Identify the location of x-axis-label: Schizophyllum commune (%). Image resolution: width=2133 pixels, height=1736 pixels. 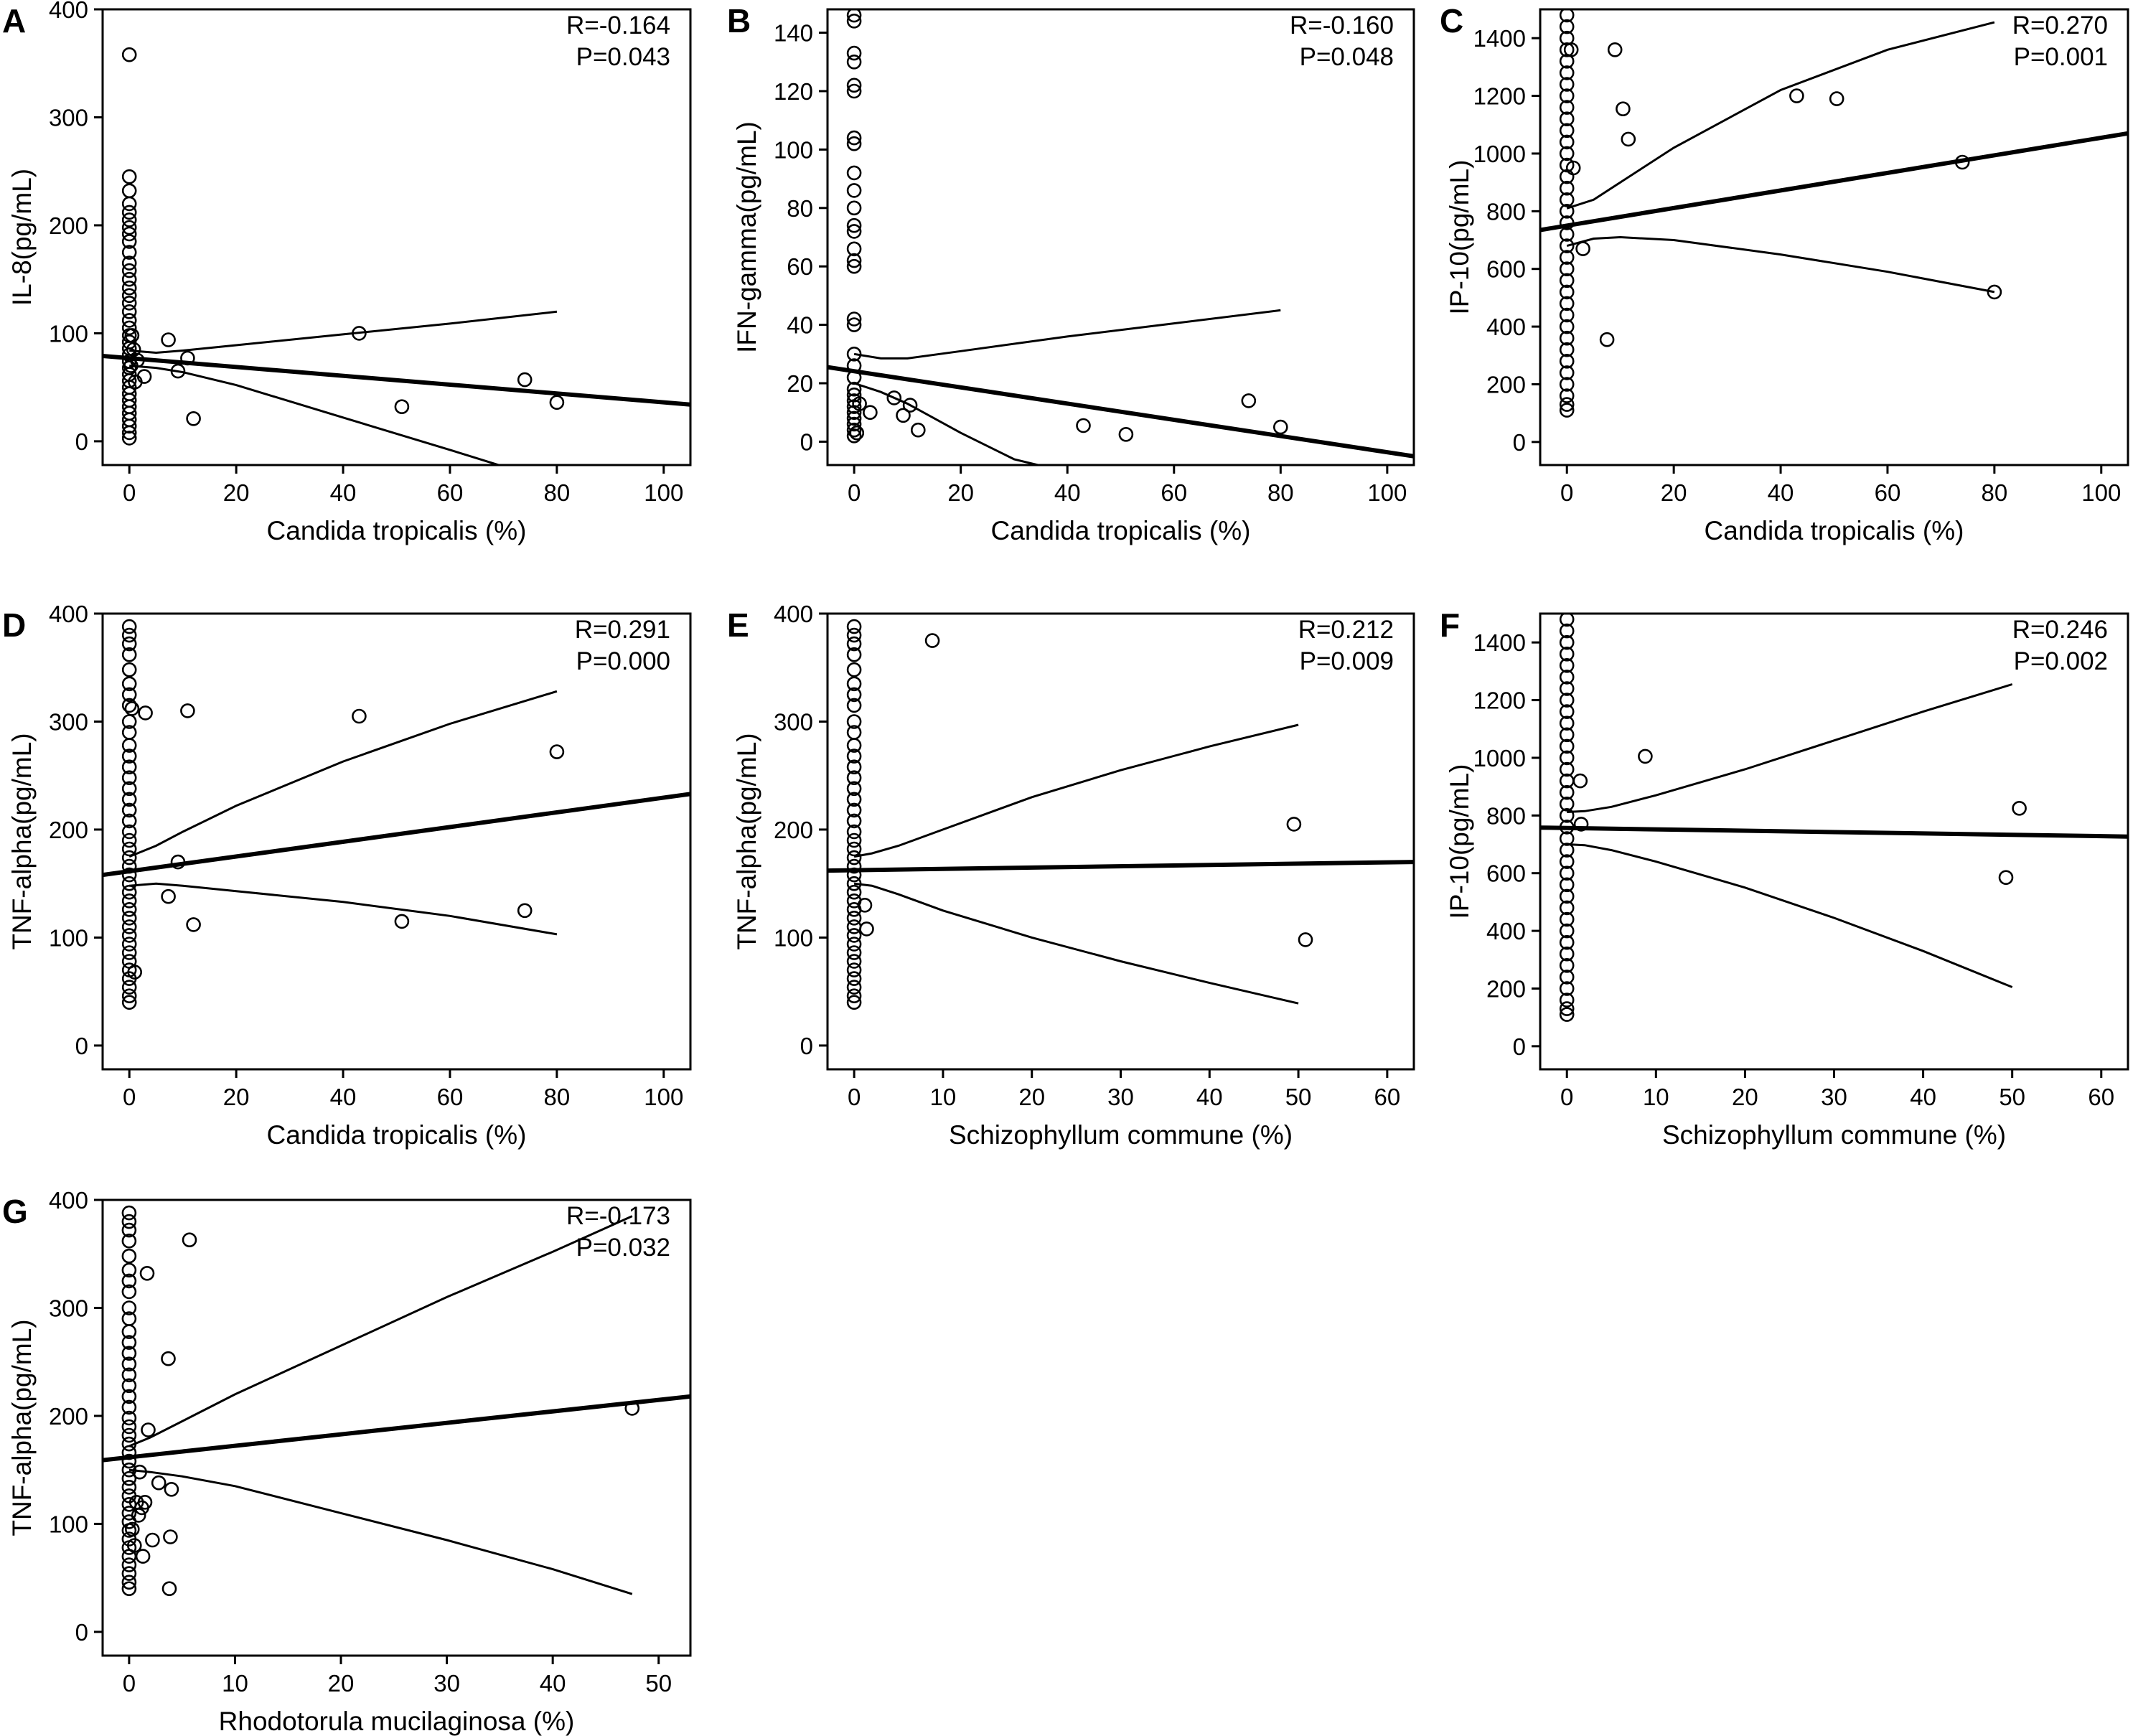
(1121, 1135).